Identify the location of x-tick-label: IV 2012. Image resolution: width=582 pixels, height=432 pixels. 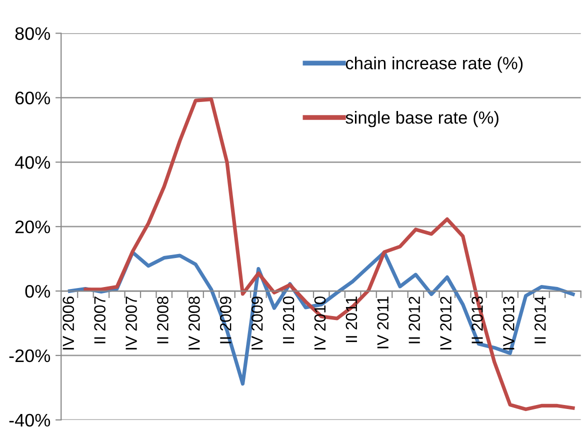
(446, 323).